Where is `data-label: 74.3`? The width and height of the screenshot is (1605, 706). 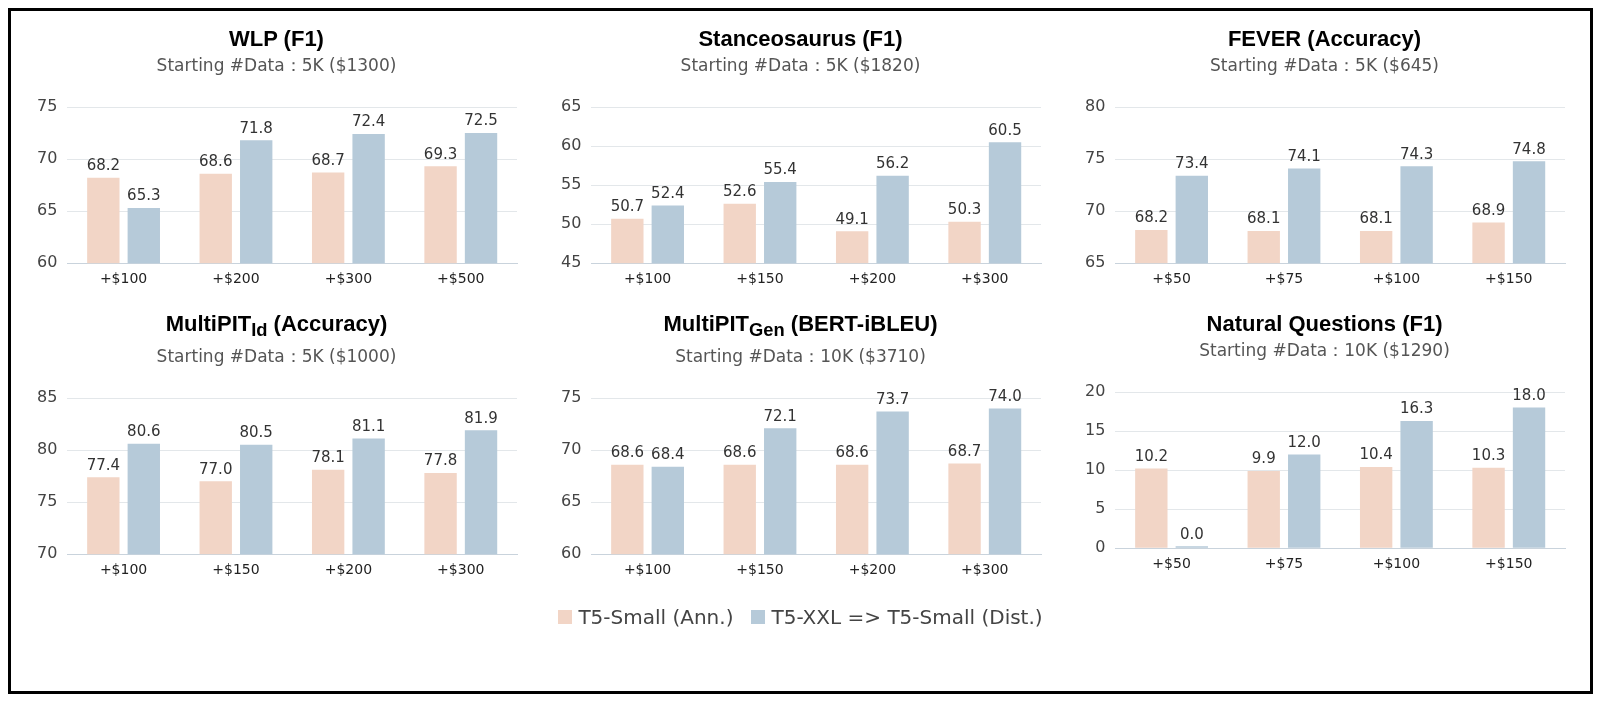
data-label: 74.3 is located at coordinates (1416, 153).